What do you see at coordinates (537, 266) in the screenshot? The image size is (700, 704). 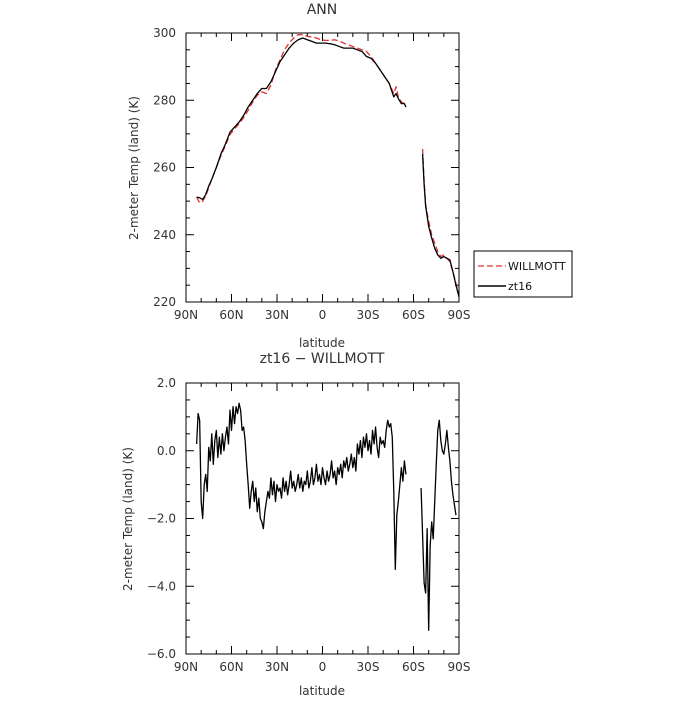 I see `legend-label-willmott: WILLMOTT` at bounding box center [537, 266].